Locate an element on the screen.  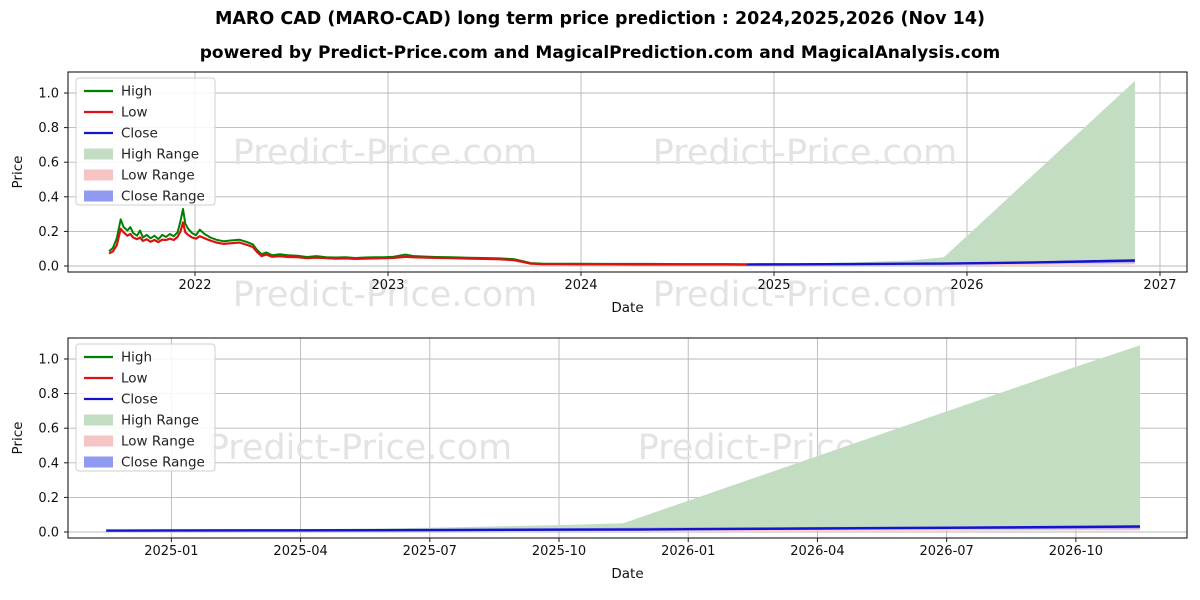
svg-text: 2026 is located at coordinates (966, 285).